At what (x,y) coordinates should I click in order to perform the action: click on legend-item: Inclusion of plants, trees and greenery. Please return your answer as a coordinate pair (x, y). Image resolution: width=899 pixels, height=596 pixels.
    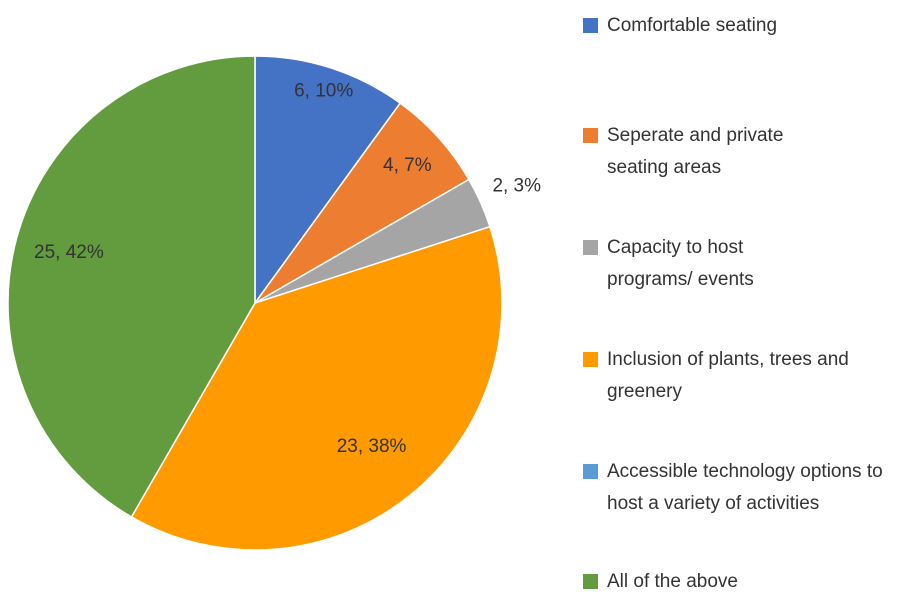
    Looking at the image, I should click on (730, 376).